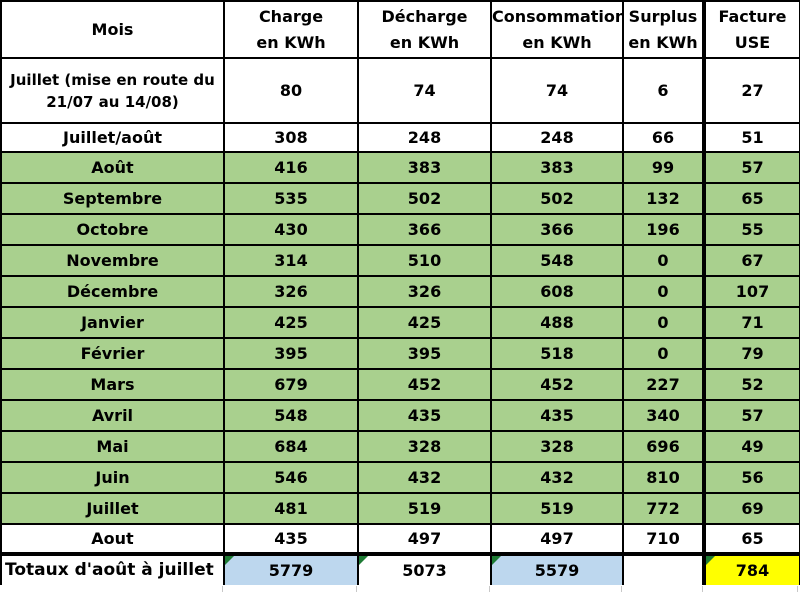 The height and width of the screenshot is (592, 800). What do you see at coordinates (291, 477) in the screenshot?
I see `cell-charge: 546` at bounding box center [291, 477].